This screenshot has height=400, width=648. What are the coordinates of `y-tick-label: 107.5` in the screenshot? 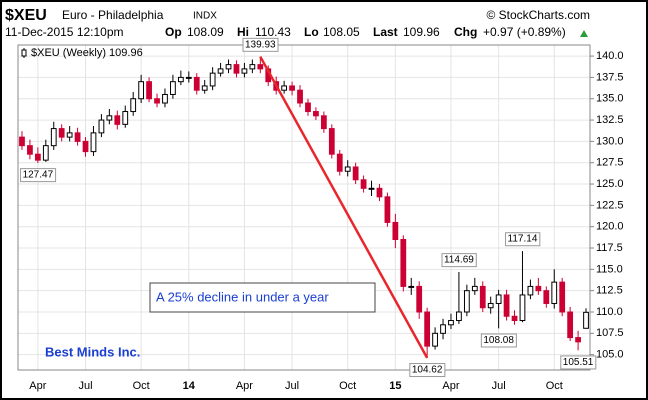 It's located at (610, 333).